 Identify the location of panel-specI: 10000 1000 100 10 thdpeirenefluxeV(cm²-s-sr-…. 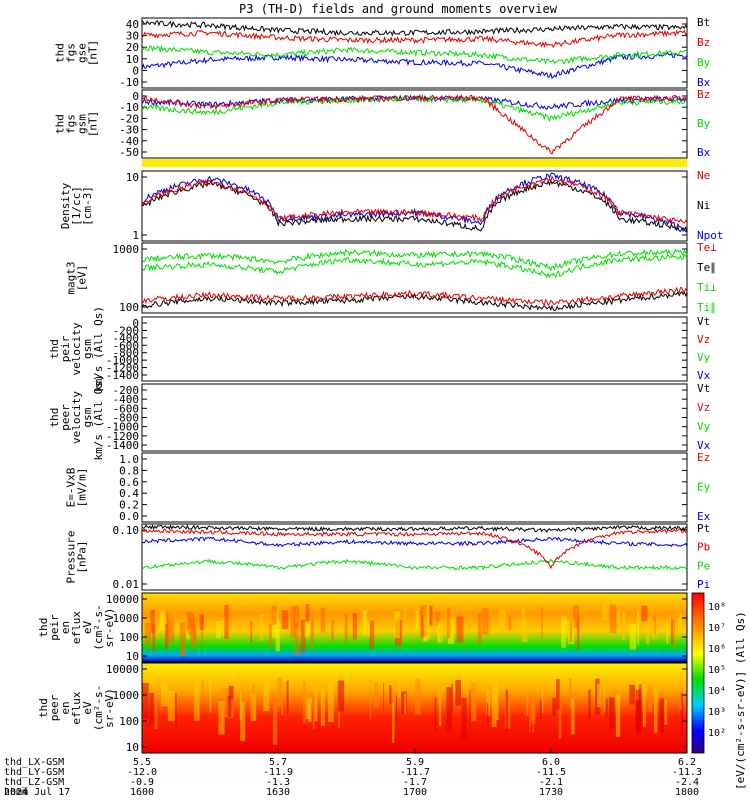
(362, 627).